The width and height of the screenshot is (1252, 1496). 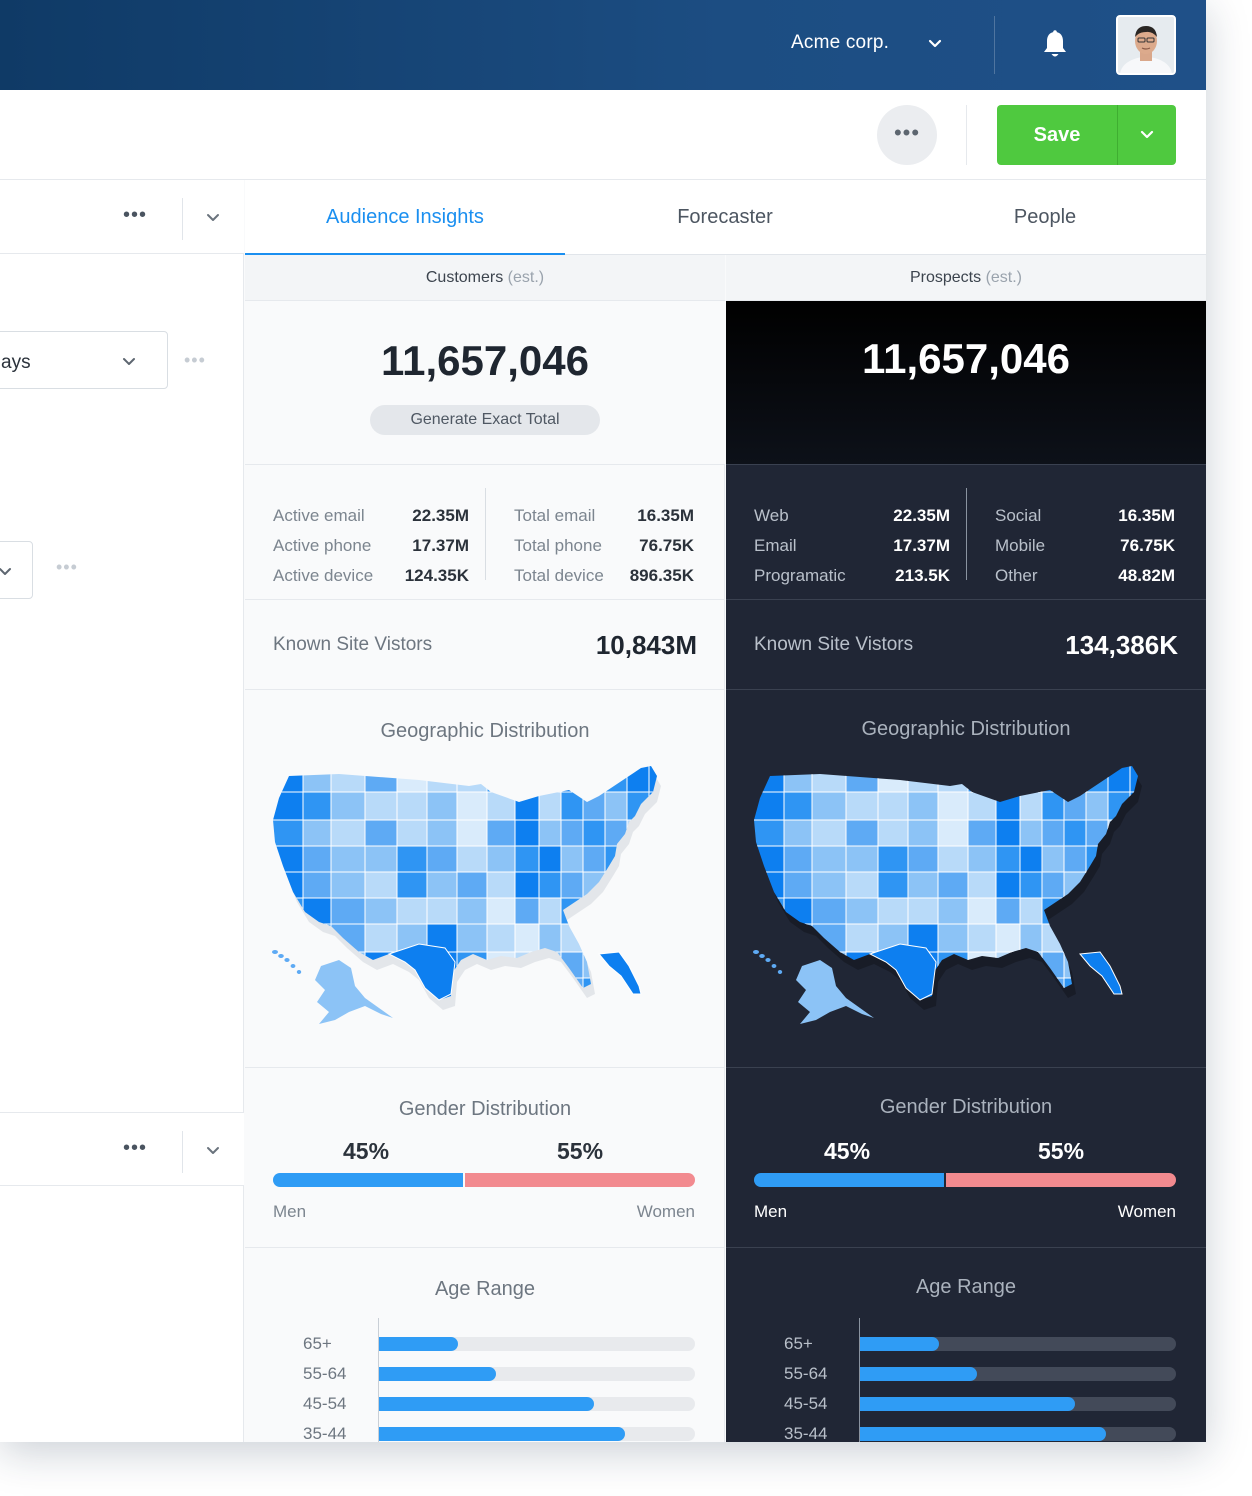 What do you see at coordinates (1146, 135) in the screenshot?
I see `save-options-button` at bounding box center [1146, 135].